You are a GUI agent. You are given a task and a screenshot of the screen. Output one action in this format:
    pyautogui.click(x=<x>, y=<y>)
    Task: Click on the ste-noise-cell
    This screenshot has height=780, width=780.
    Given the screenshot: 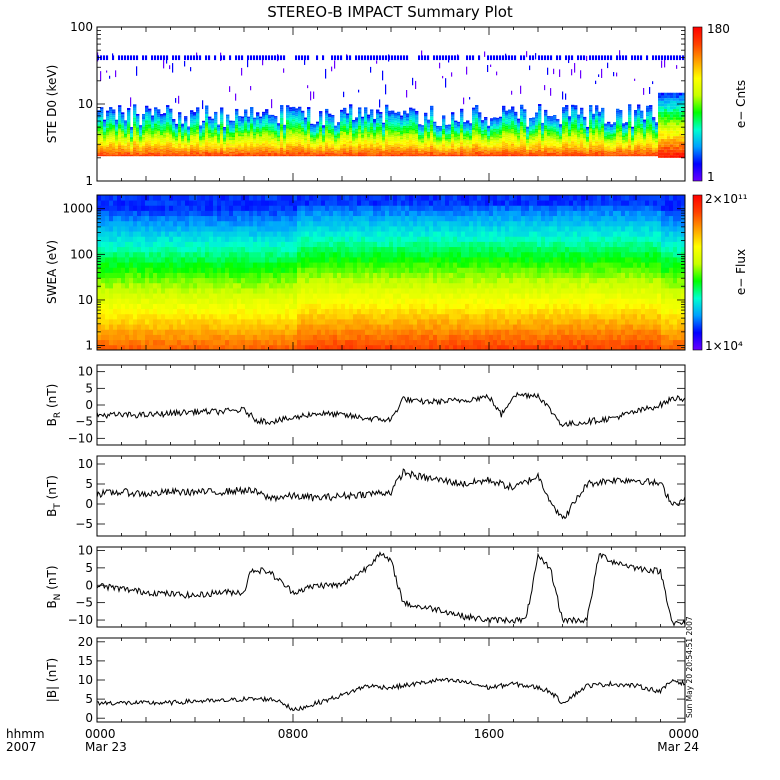 What is the action you would take?
    pyautogui.click(x=230, y=58)
    